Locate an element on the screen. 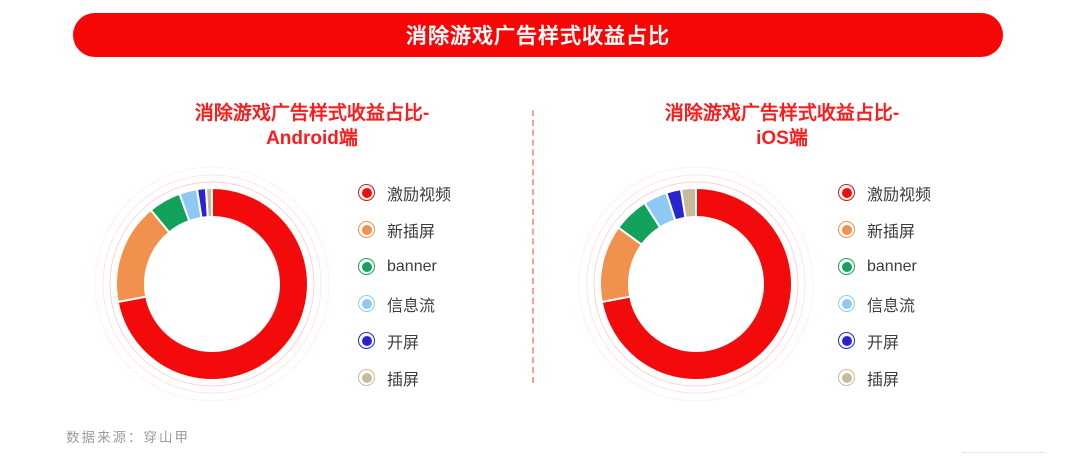 This screenshot has height=467, width=1080. watermark-specks is located at coordinates (1004, 452).